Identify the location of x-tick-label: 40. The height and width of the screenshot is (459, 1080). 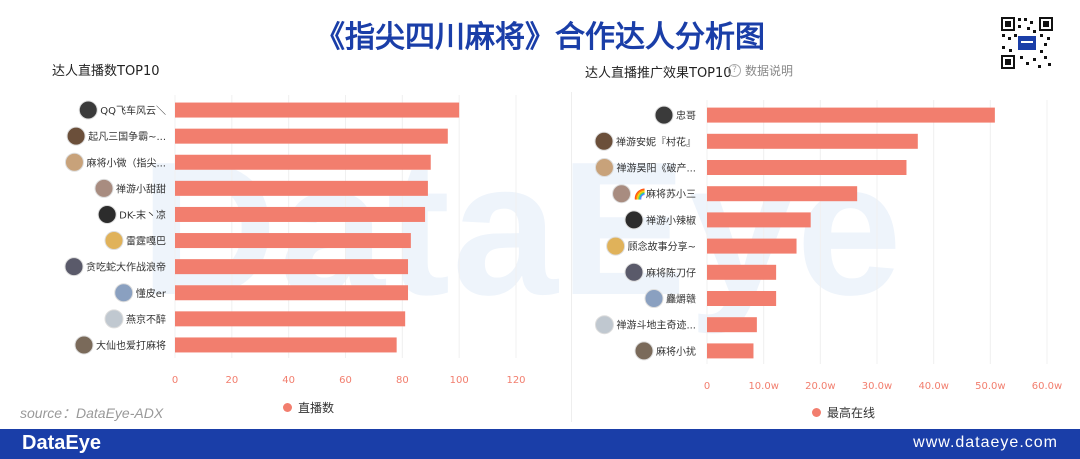
(288, 380).